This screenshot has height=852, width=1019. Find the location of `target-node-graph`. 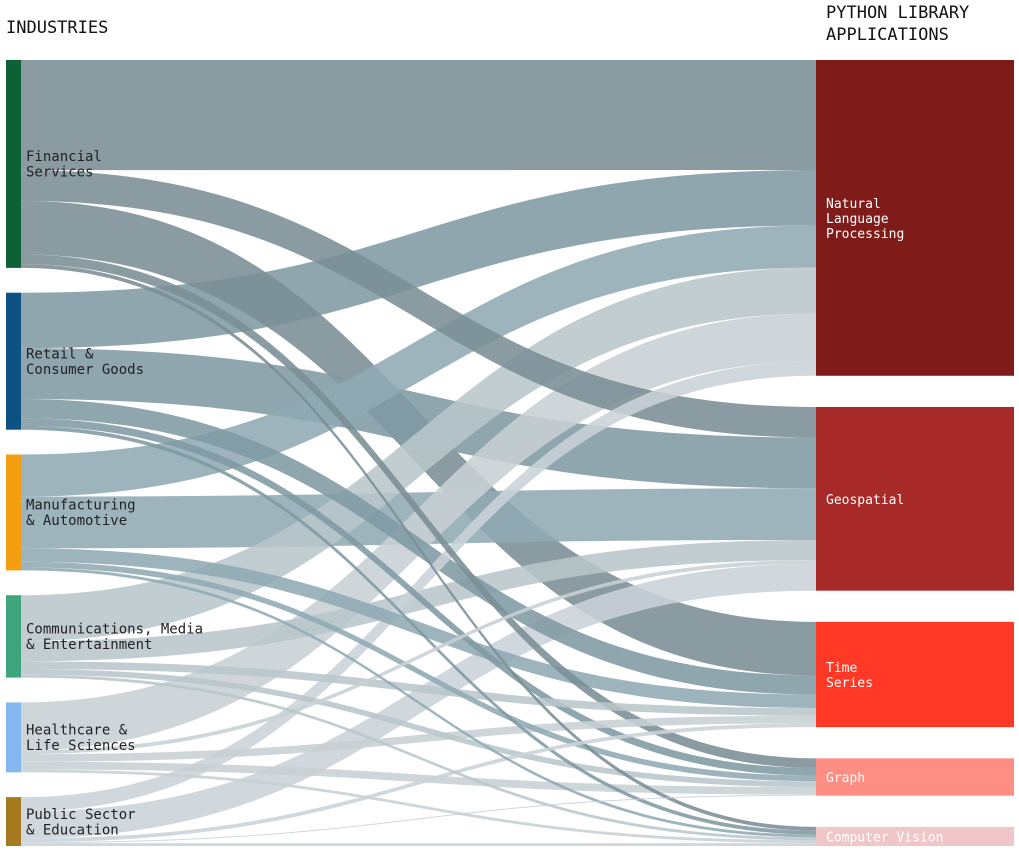

target-node-graph is located at coordinates (915, 777).